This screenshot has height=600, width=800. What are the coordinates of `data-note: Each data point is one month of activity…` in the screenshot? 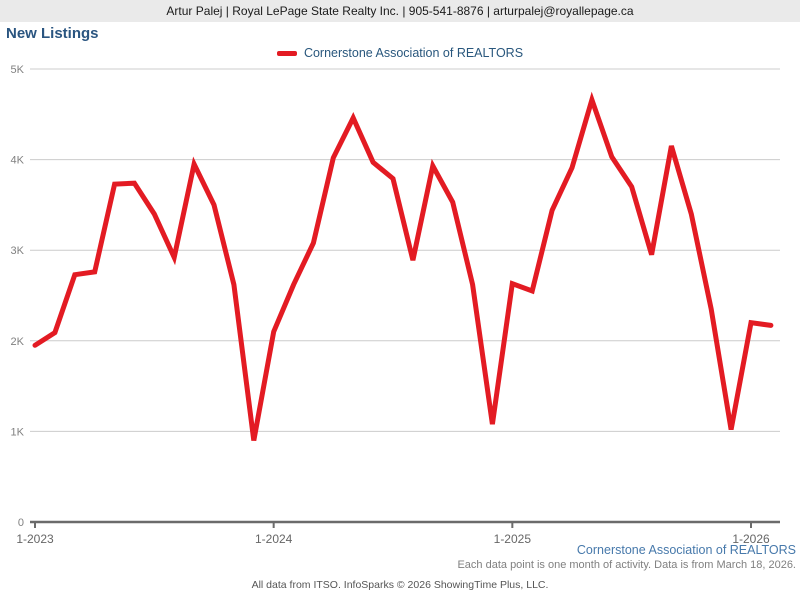 It's located at (626, 565).